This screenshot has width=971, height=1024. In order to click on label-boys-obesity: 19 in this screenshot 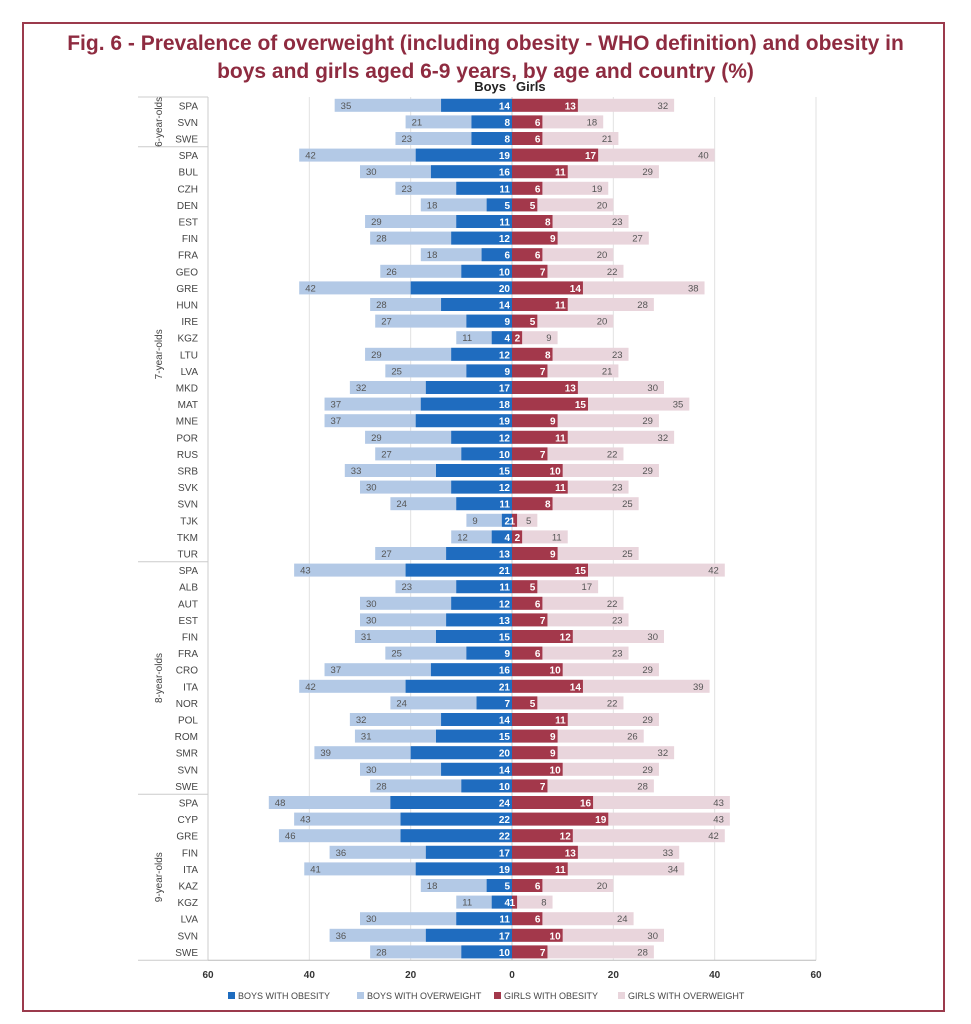, I will do `click(505, 870)`.